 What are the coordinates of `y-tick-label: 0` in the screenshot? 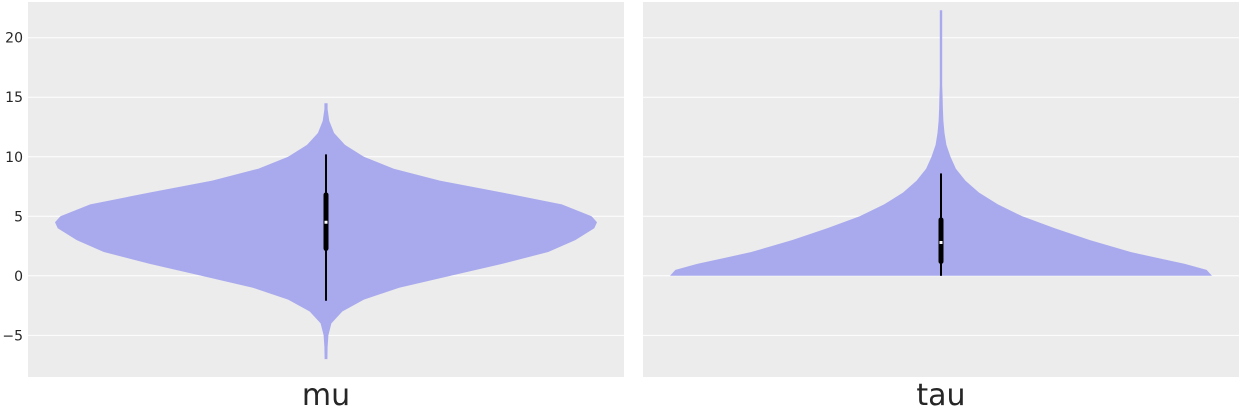 It's located at (18, 277).